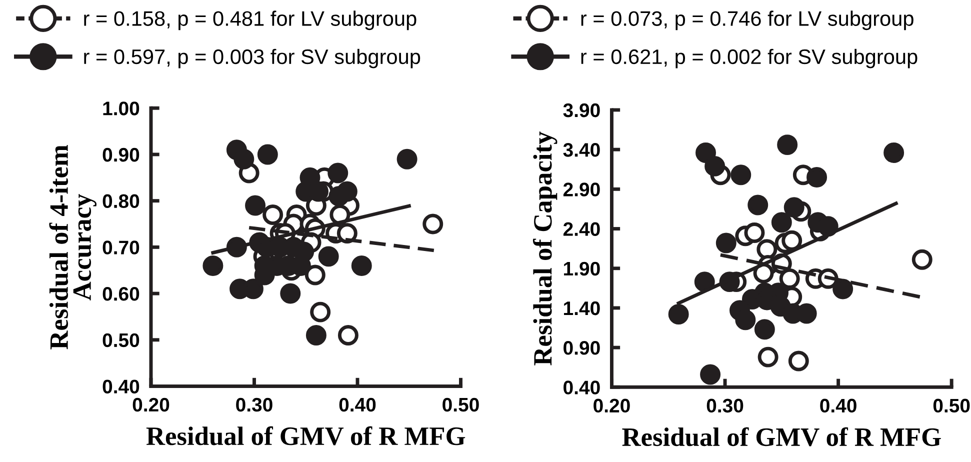 The width and height of the screenshot is (971, 462). I want to click on legend-label: r = 0.158, p = 0.481 for LV subgroup, so click(250, 20).